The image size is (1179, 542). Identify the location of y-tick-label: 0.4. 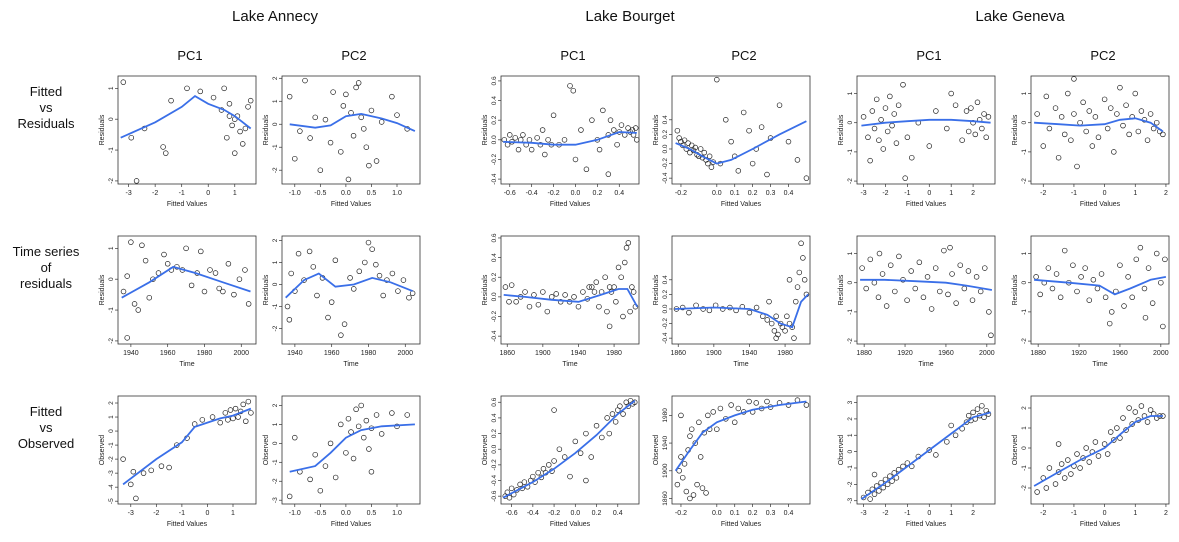
(665, 119).